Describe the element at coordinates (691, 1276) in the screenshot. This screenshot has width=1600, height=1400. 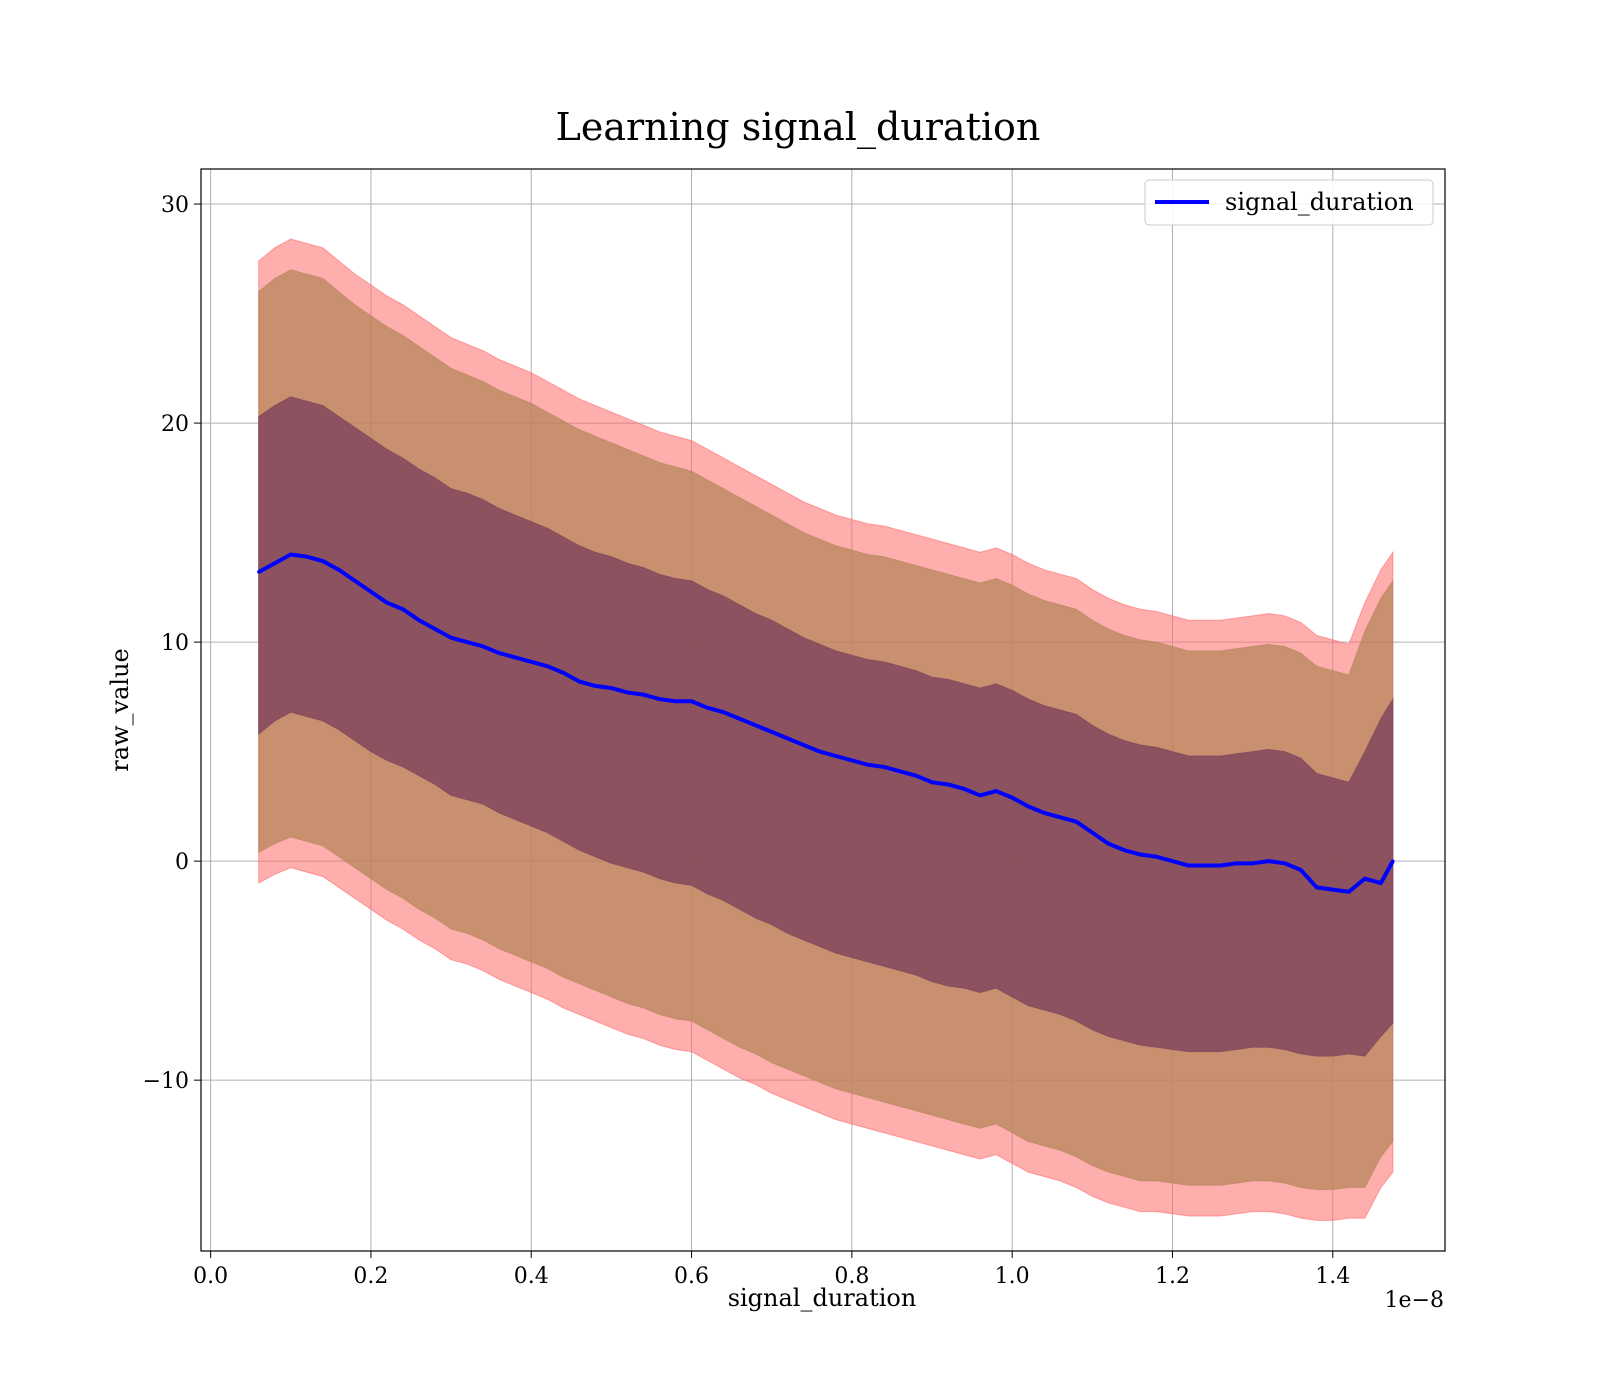
I see `x-tick-label: 0.6` at that location.